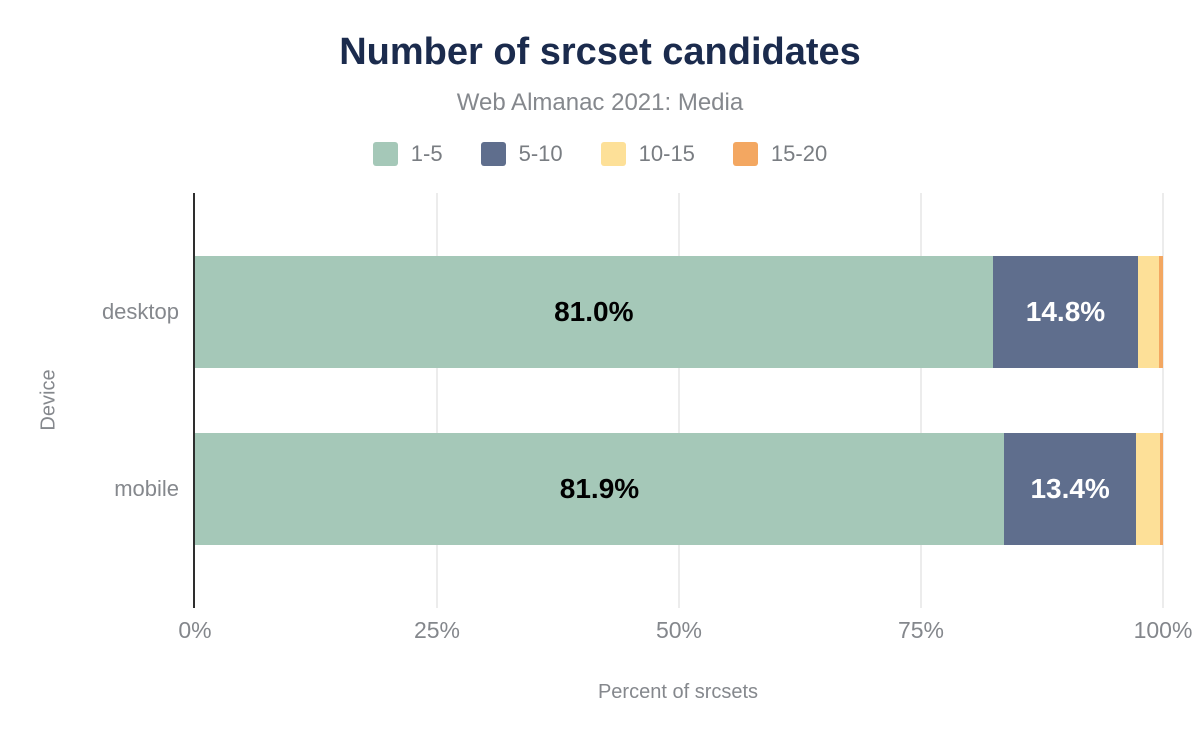 The image size is (1200, 742). I want to click on category-label-desktop: desktop, so click(140, 311).